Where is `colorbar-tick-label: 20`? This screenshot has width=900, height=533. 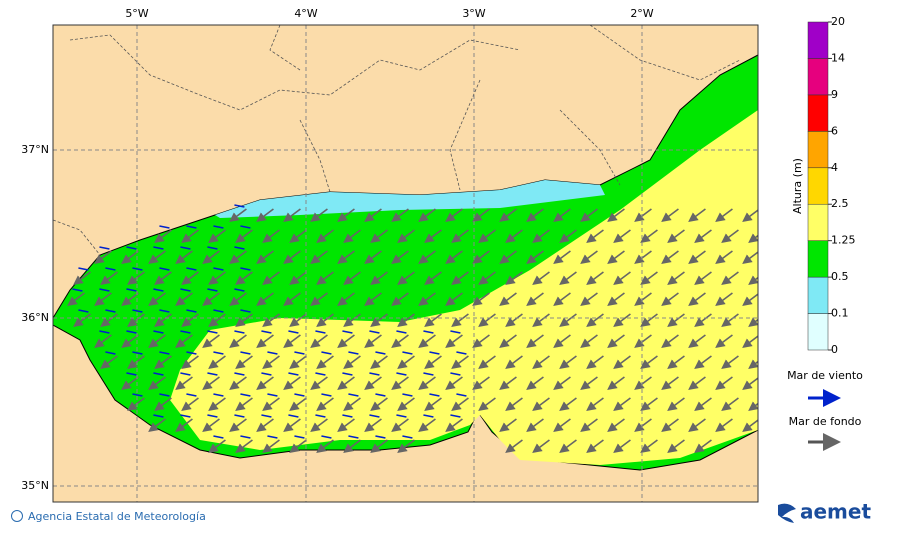 colorbar-tick-label: 20 is located at coordinates (838, 21).